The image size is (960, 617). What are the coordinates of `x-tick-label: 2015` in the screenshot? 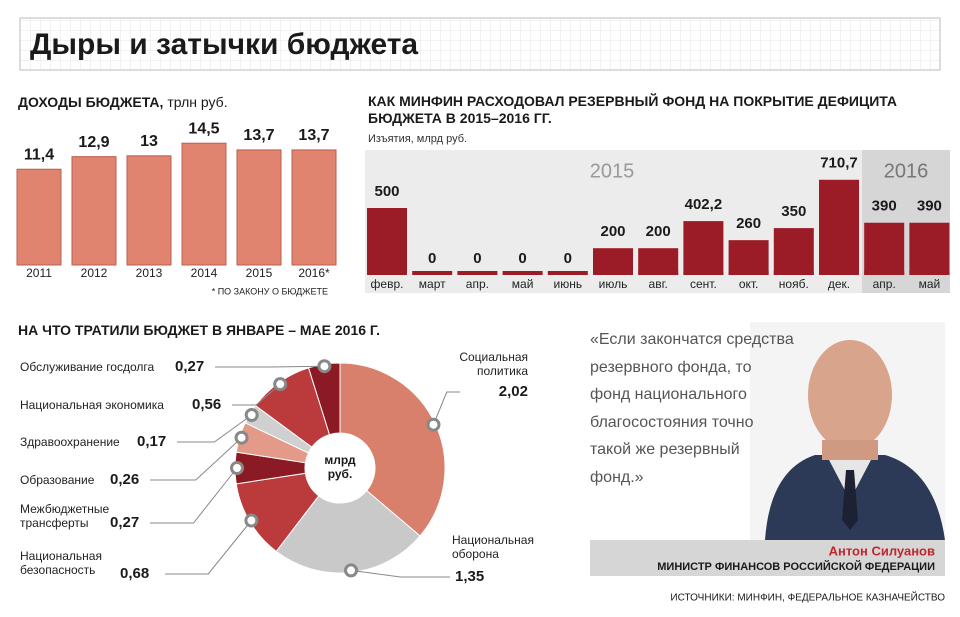 It's located at (259, 273).